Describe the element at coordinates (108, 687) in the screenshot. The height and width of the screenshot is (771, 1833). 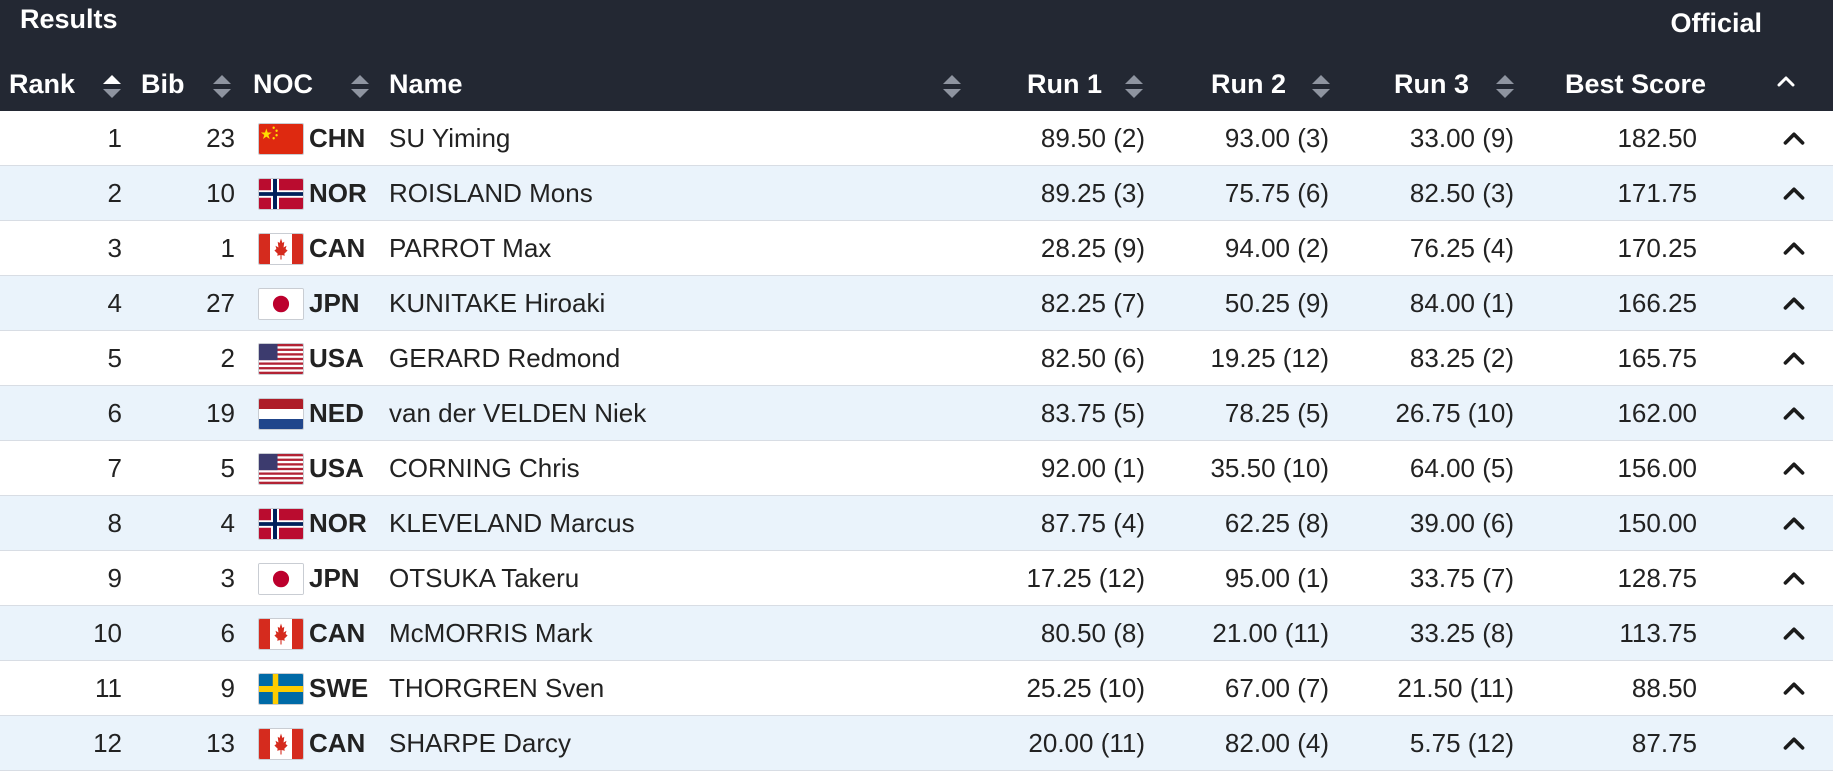
I see `rank-cell: 11` at that location.